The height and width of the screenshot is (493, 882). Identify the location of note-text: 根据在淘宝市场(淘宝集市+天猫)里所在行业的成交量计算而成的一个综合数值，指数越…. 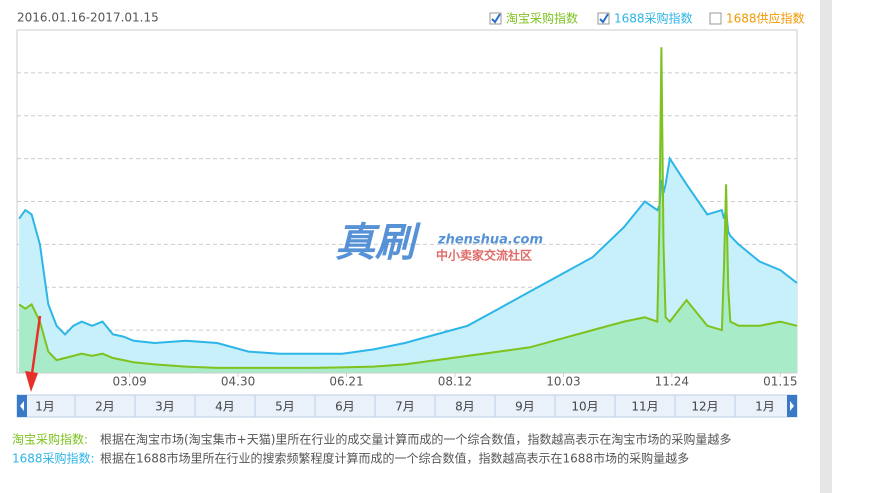
(415, 439).